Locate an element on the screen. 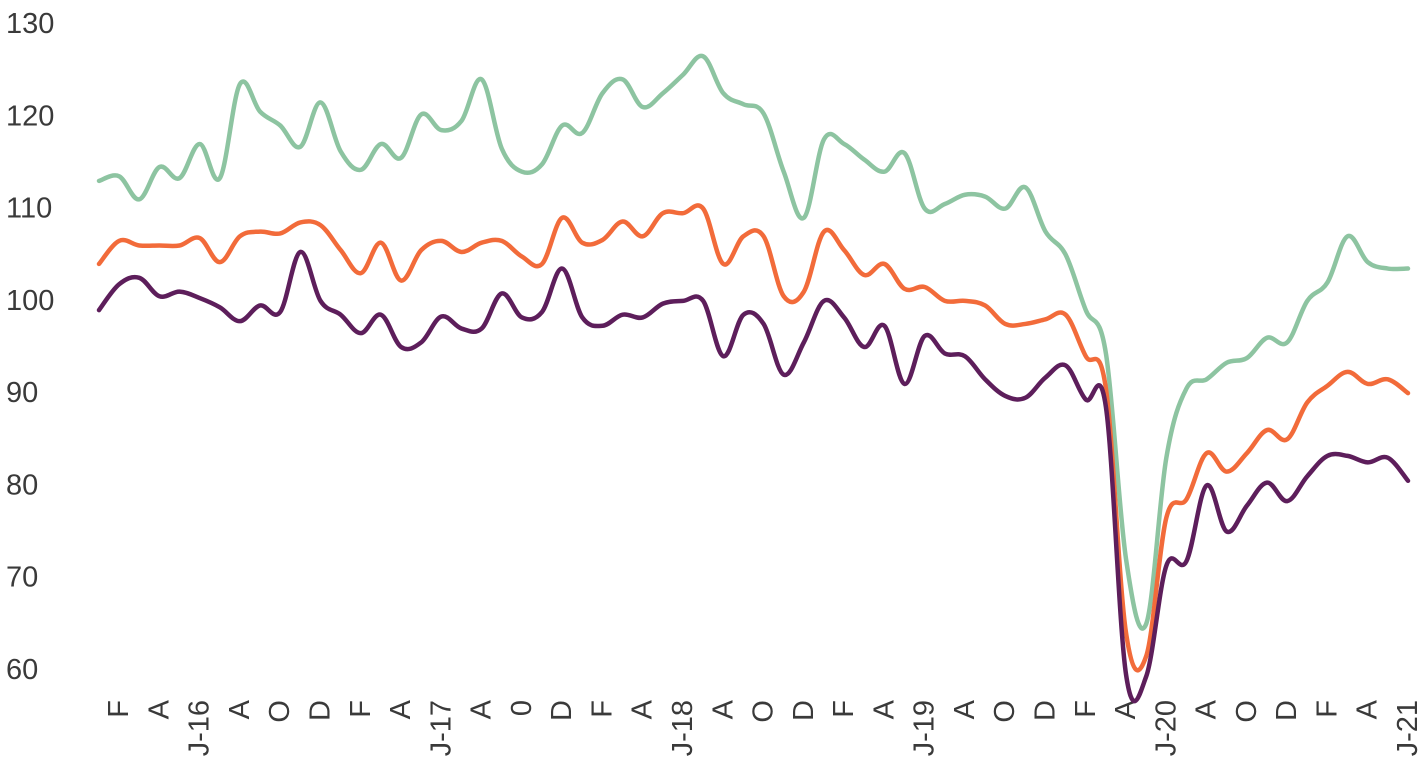 Image resolution: width=1422 pixels, height=776 pixels. y-tick-label: 70 is located at coordinates (22, 578).